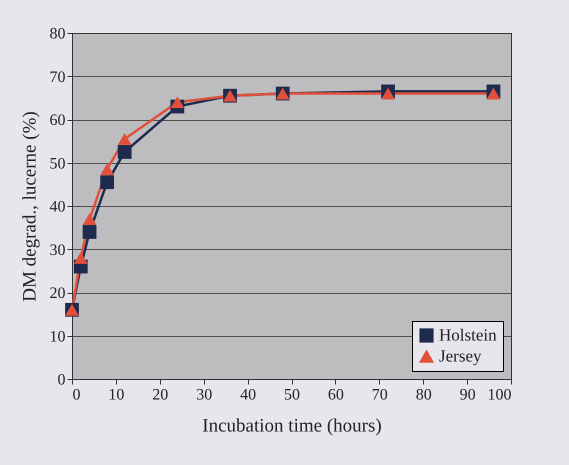 Image resolution: width=569 pixels, height=465 pixels. Describe the element at coordinates (30, 206) in the screenshot. I see `y-axis-title: DM degrad., lucerne (%)` at that location.